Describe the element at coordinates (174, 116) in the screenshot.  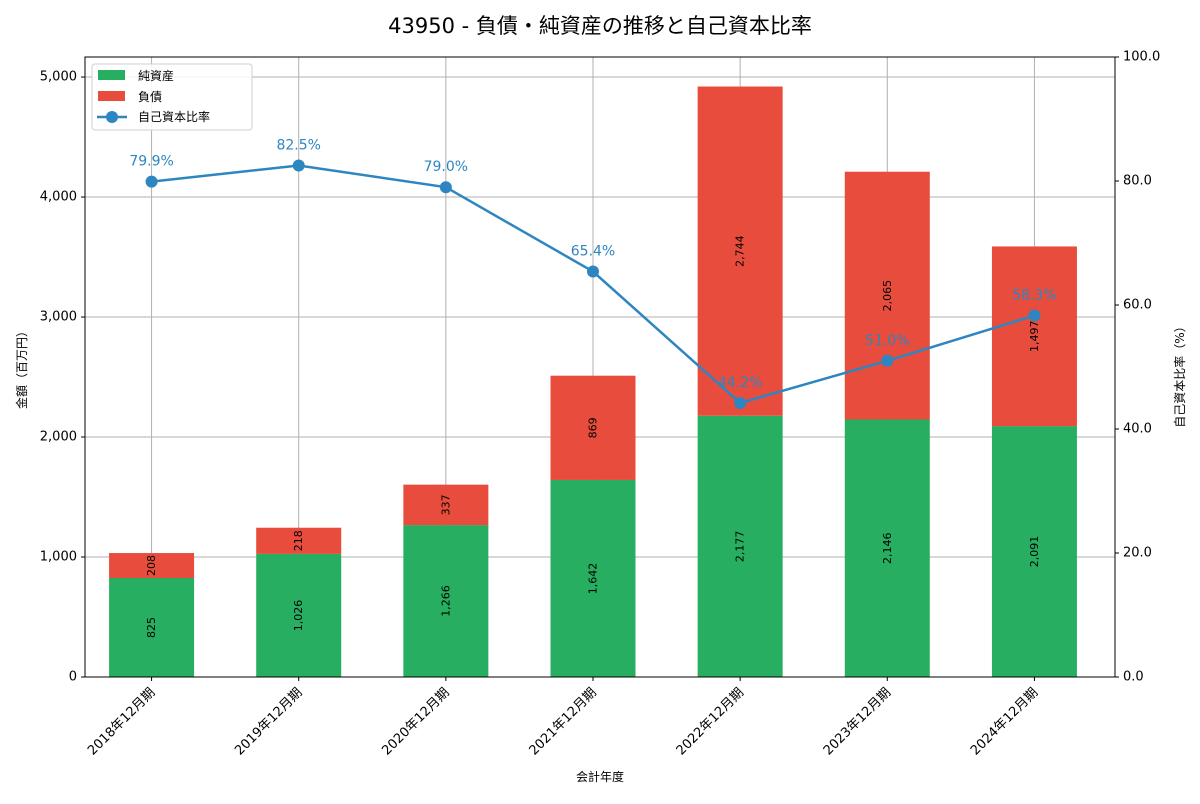
I see `legend-label-ratio: 自己資本比率` at that location.